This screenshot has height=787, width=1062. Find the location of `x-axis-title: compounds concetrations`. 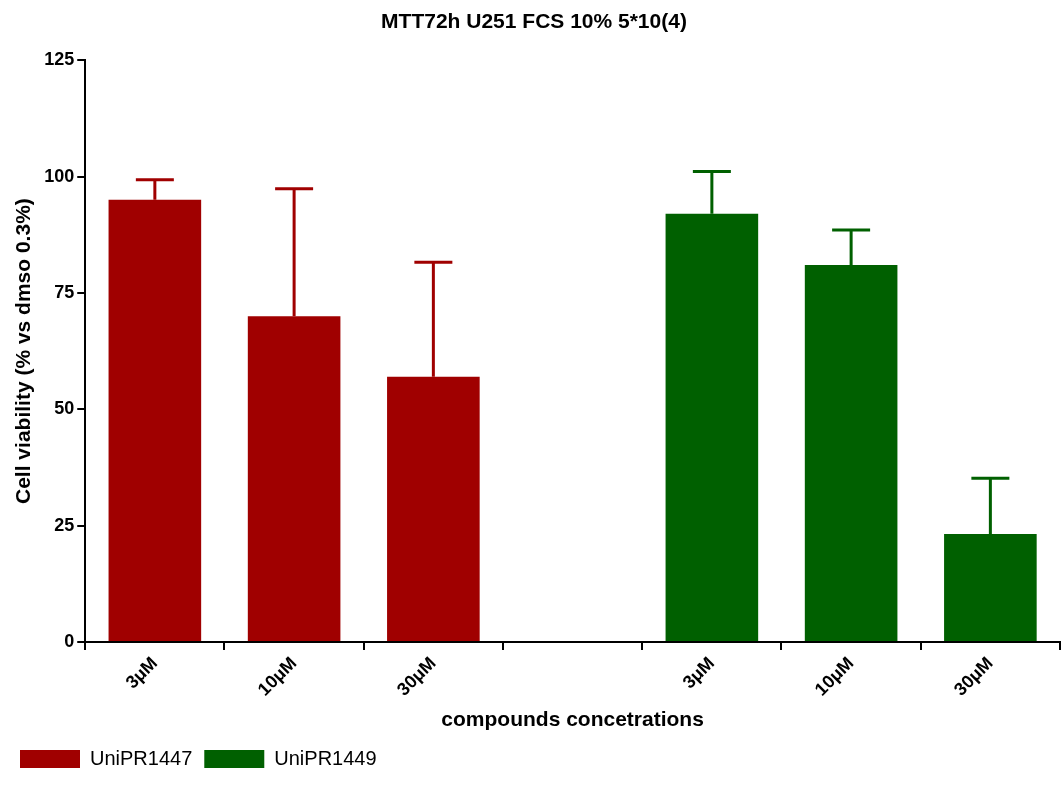

x-axis-title: compounds concetrations is located at coordinates (572, 719).